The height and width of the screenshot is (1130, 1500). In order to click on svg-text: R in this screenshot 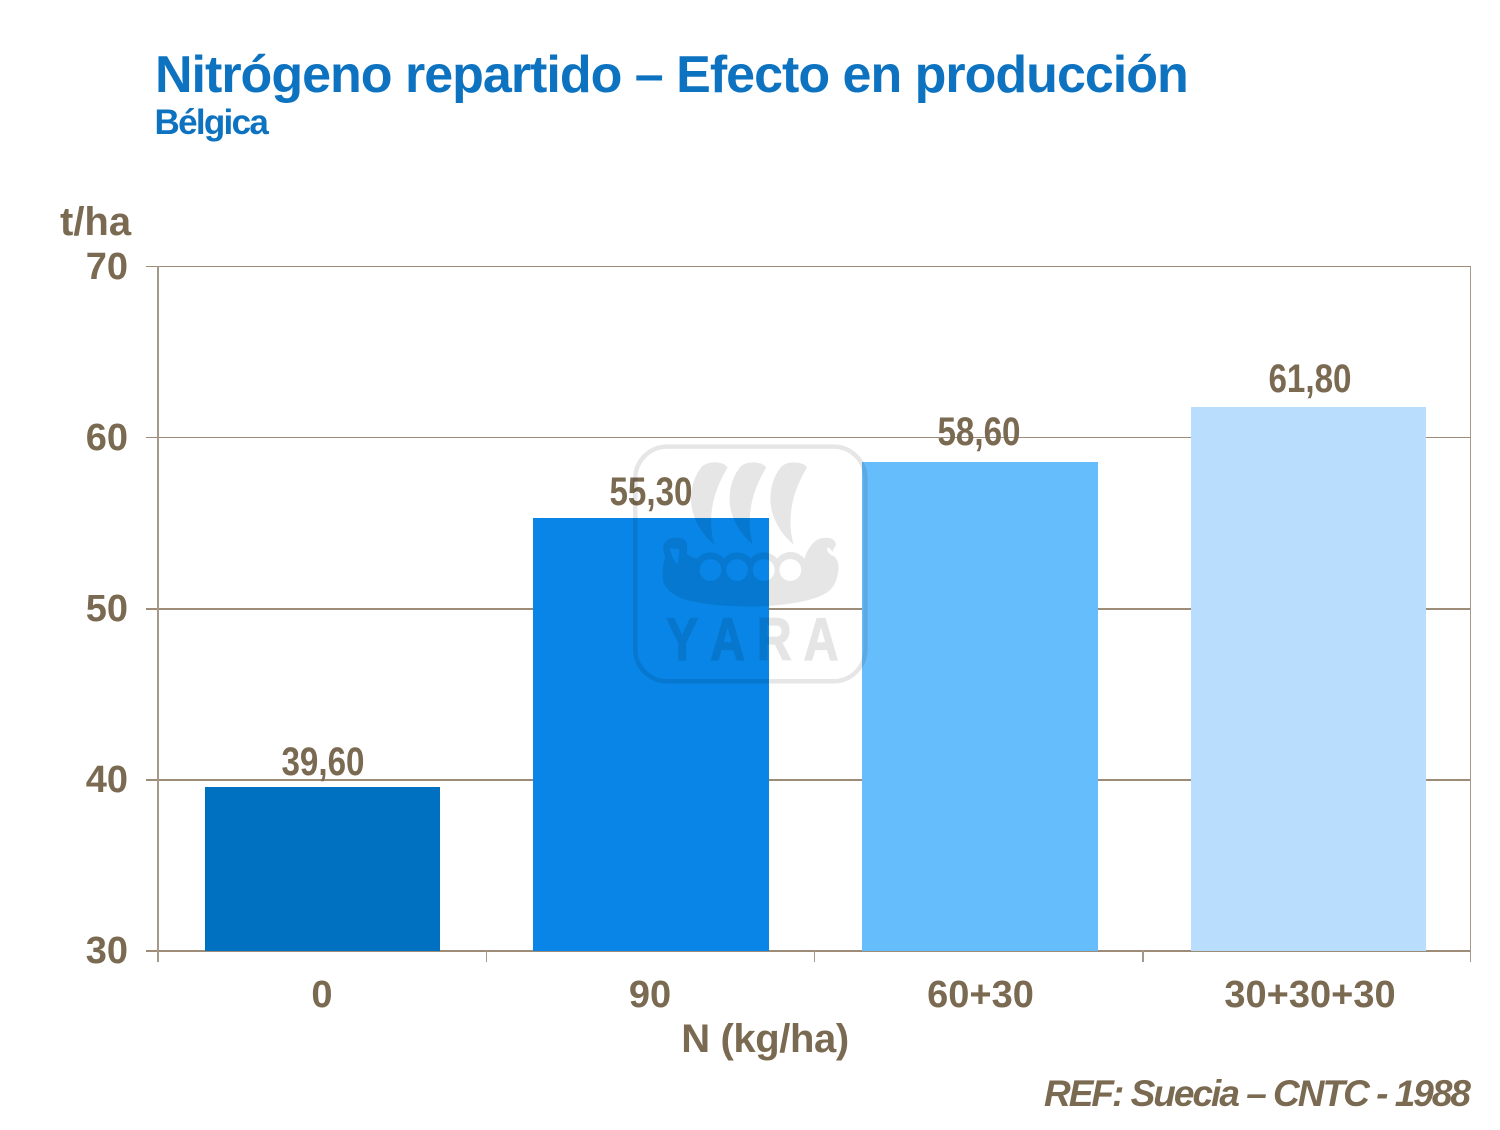, I will do `click(774, 639)`.